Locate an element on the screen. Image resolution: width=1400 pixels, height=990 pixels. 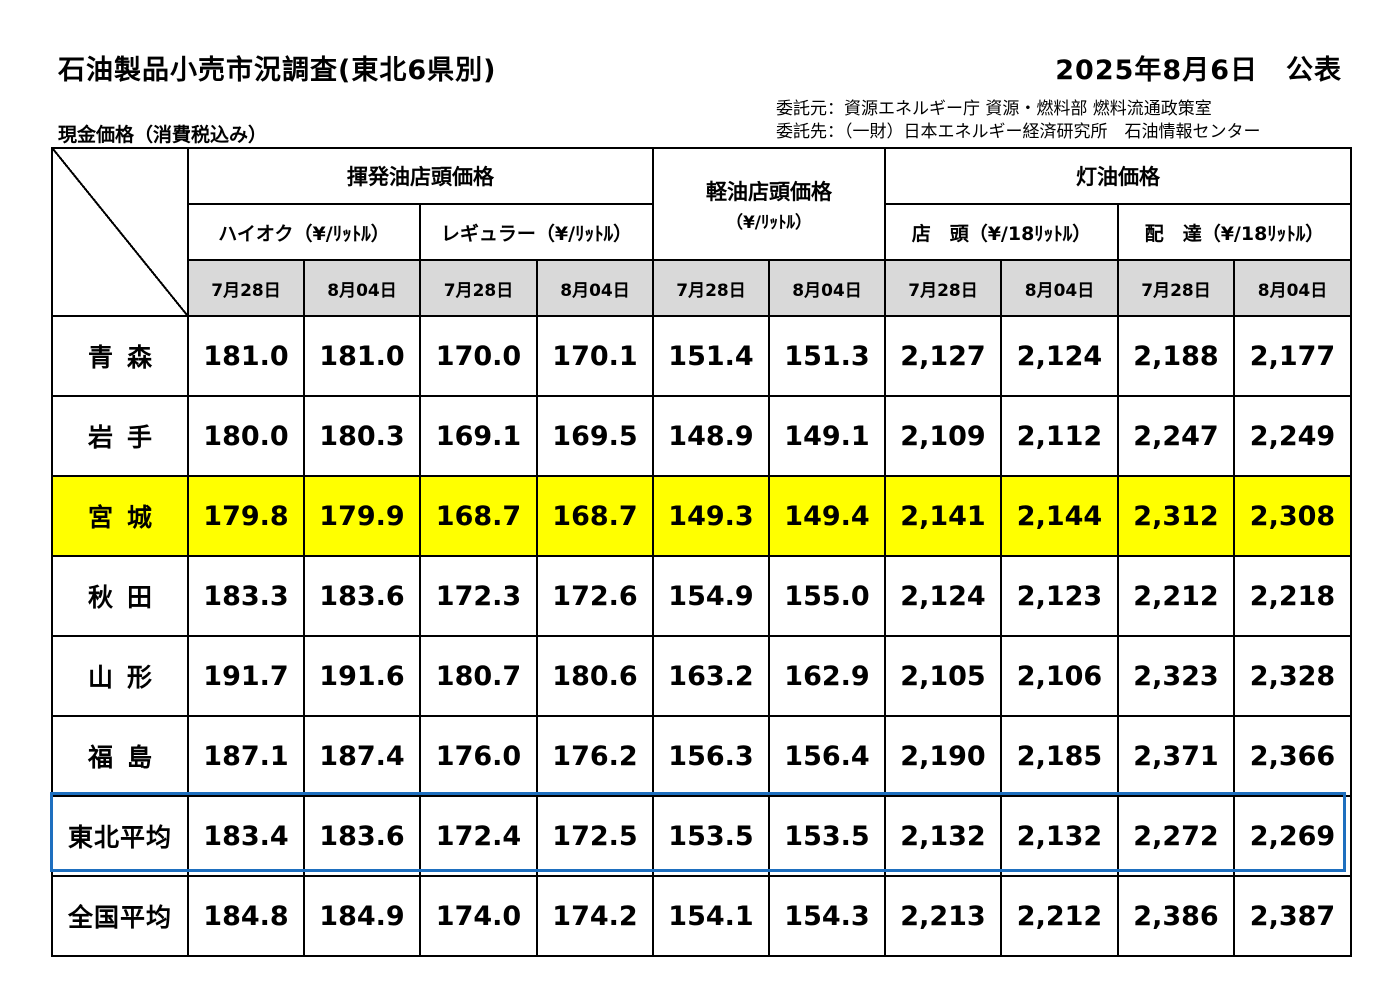
price-cell: 2,371 is located at coordinates (1176, 756).